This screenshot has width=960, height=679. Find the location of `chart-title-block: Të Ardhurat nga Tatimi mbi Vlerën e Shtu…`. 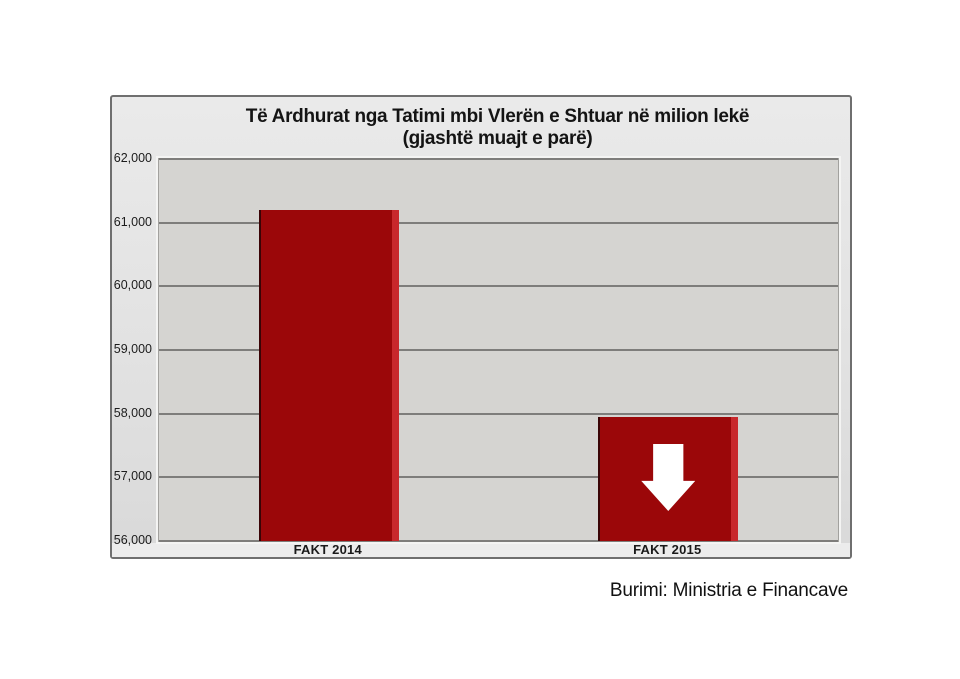

chart-title-block: Të Ardhurat nga Tatimi mbi Vlerën e Shtu… is located at coordinates (497, 128).